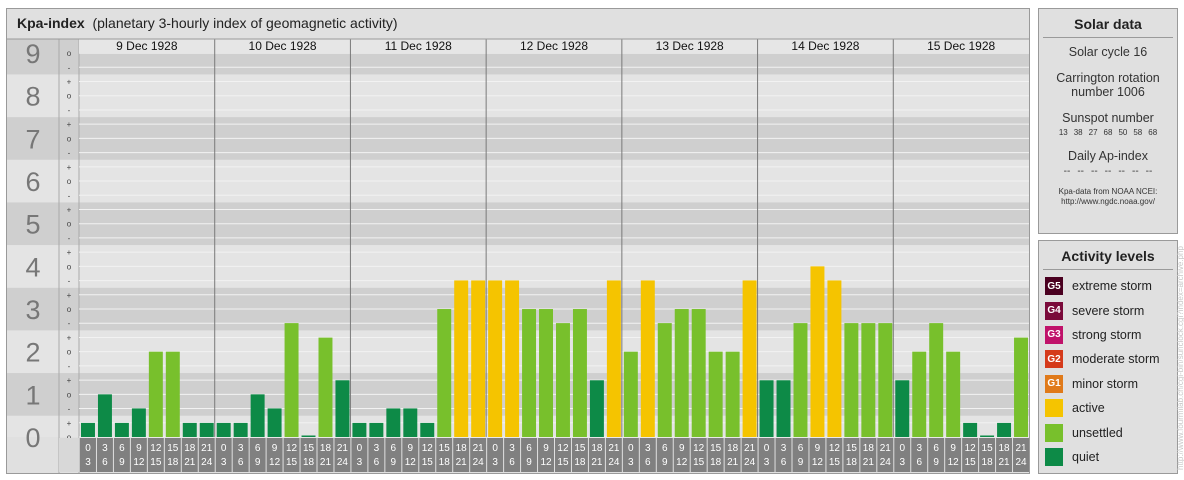  Describe the element at coordinates (1063, 132) in the screenshot. I see `sunspot-value: 13` at that location.